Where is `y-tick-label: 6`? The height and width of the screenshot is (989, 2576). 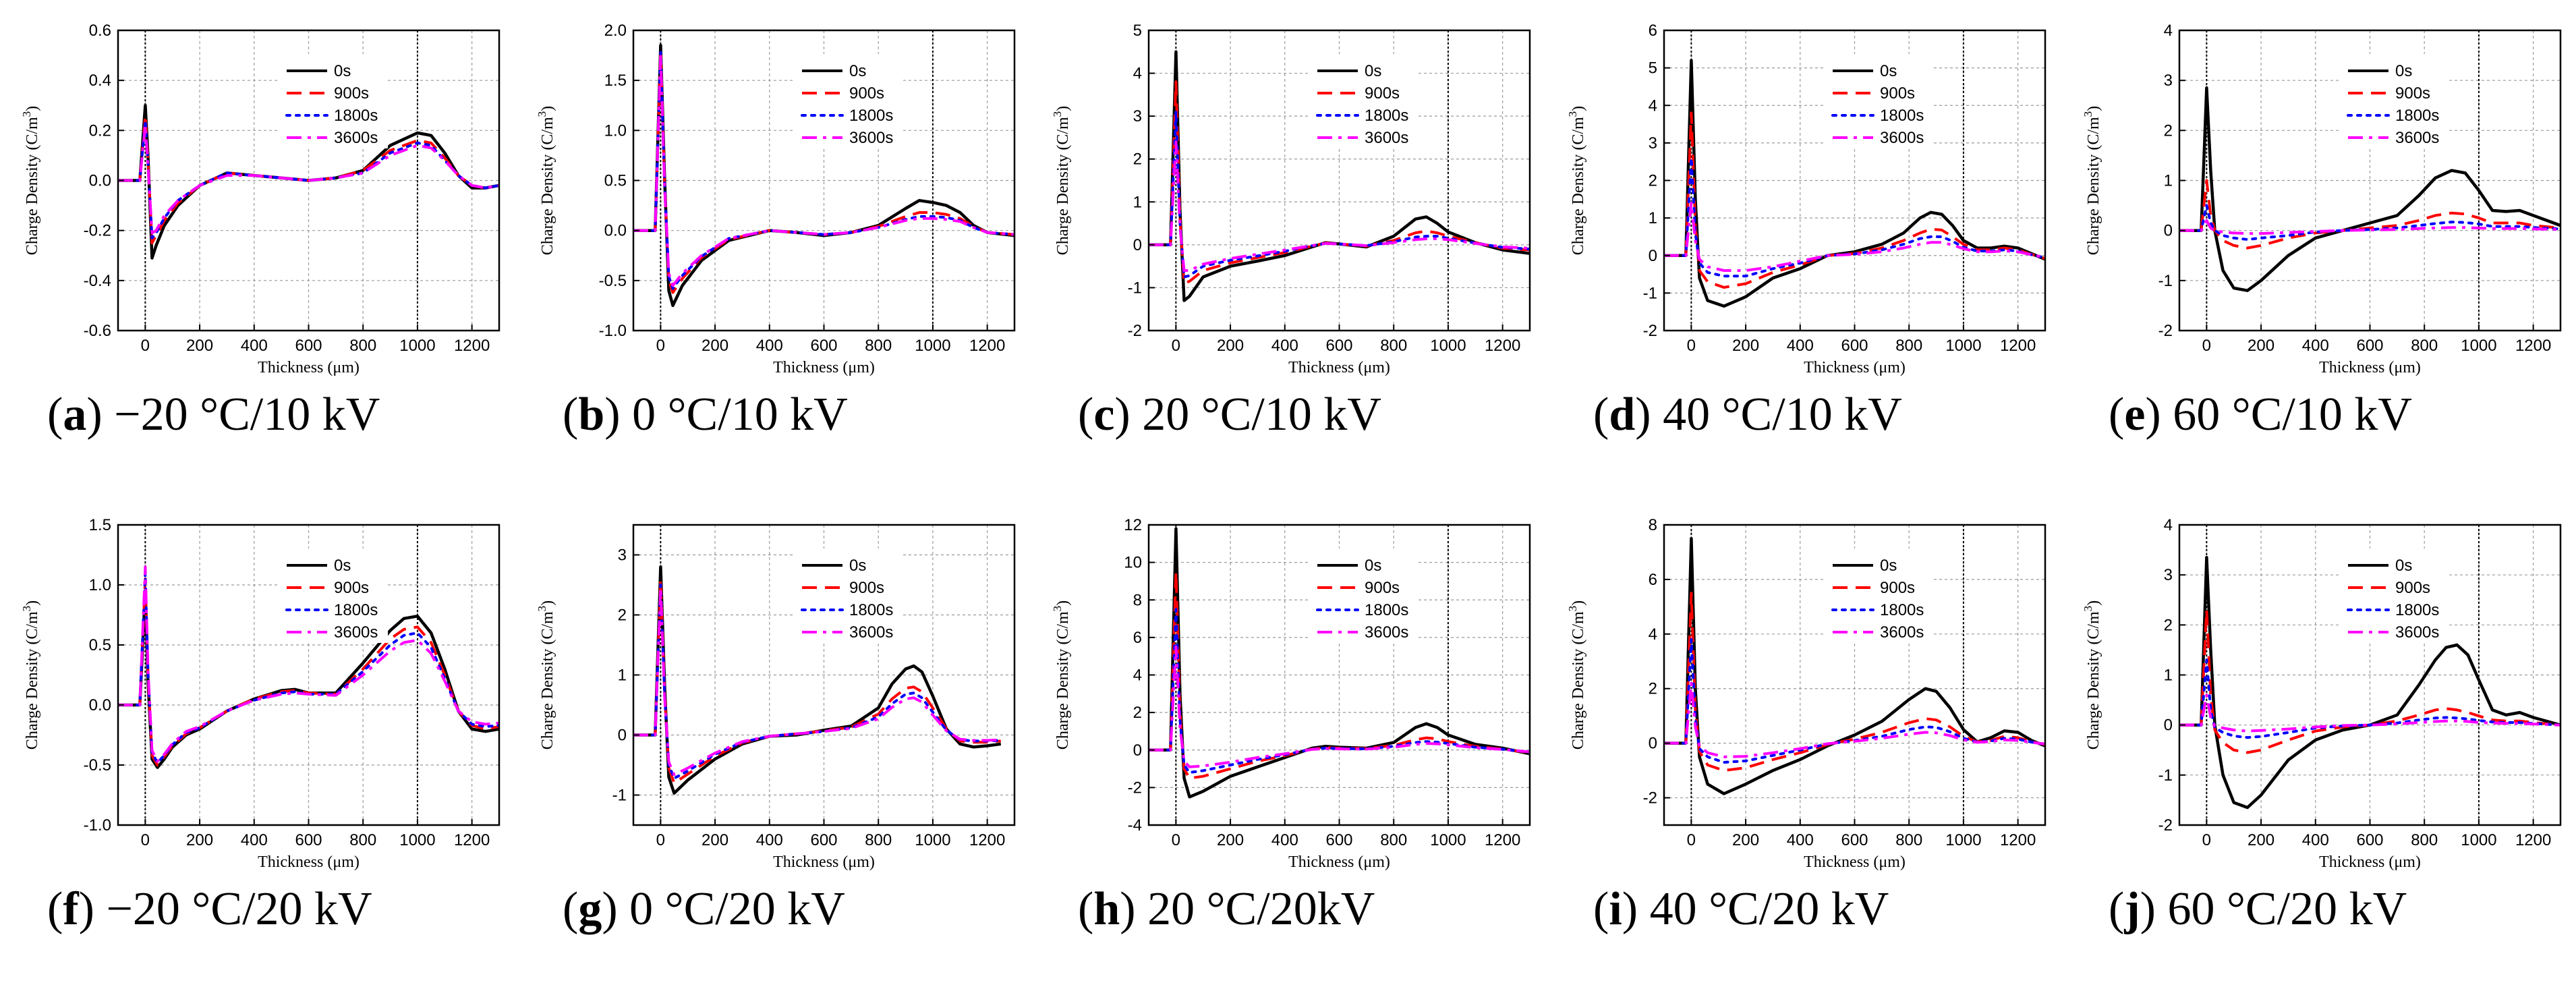
y-tick-label: 6 is located at coordinates (1653, 580).